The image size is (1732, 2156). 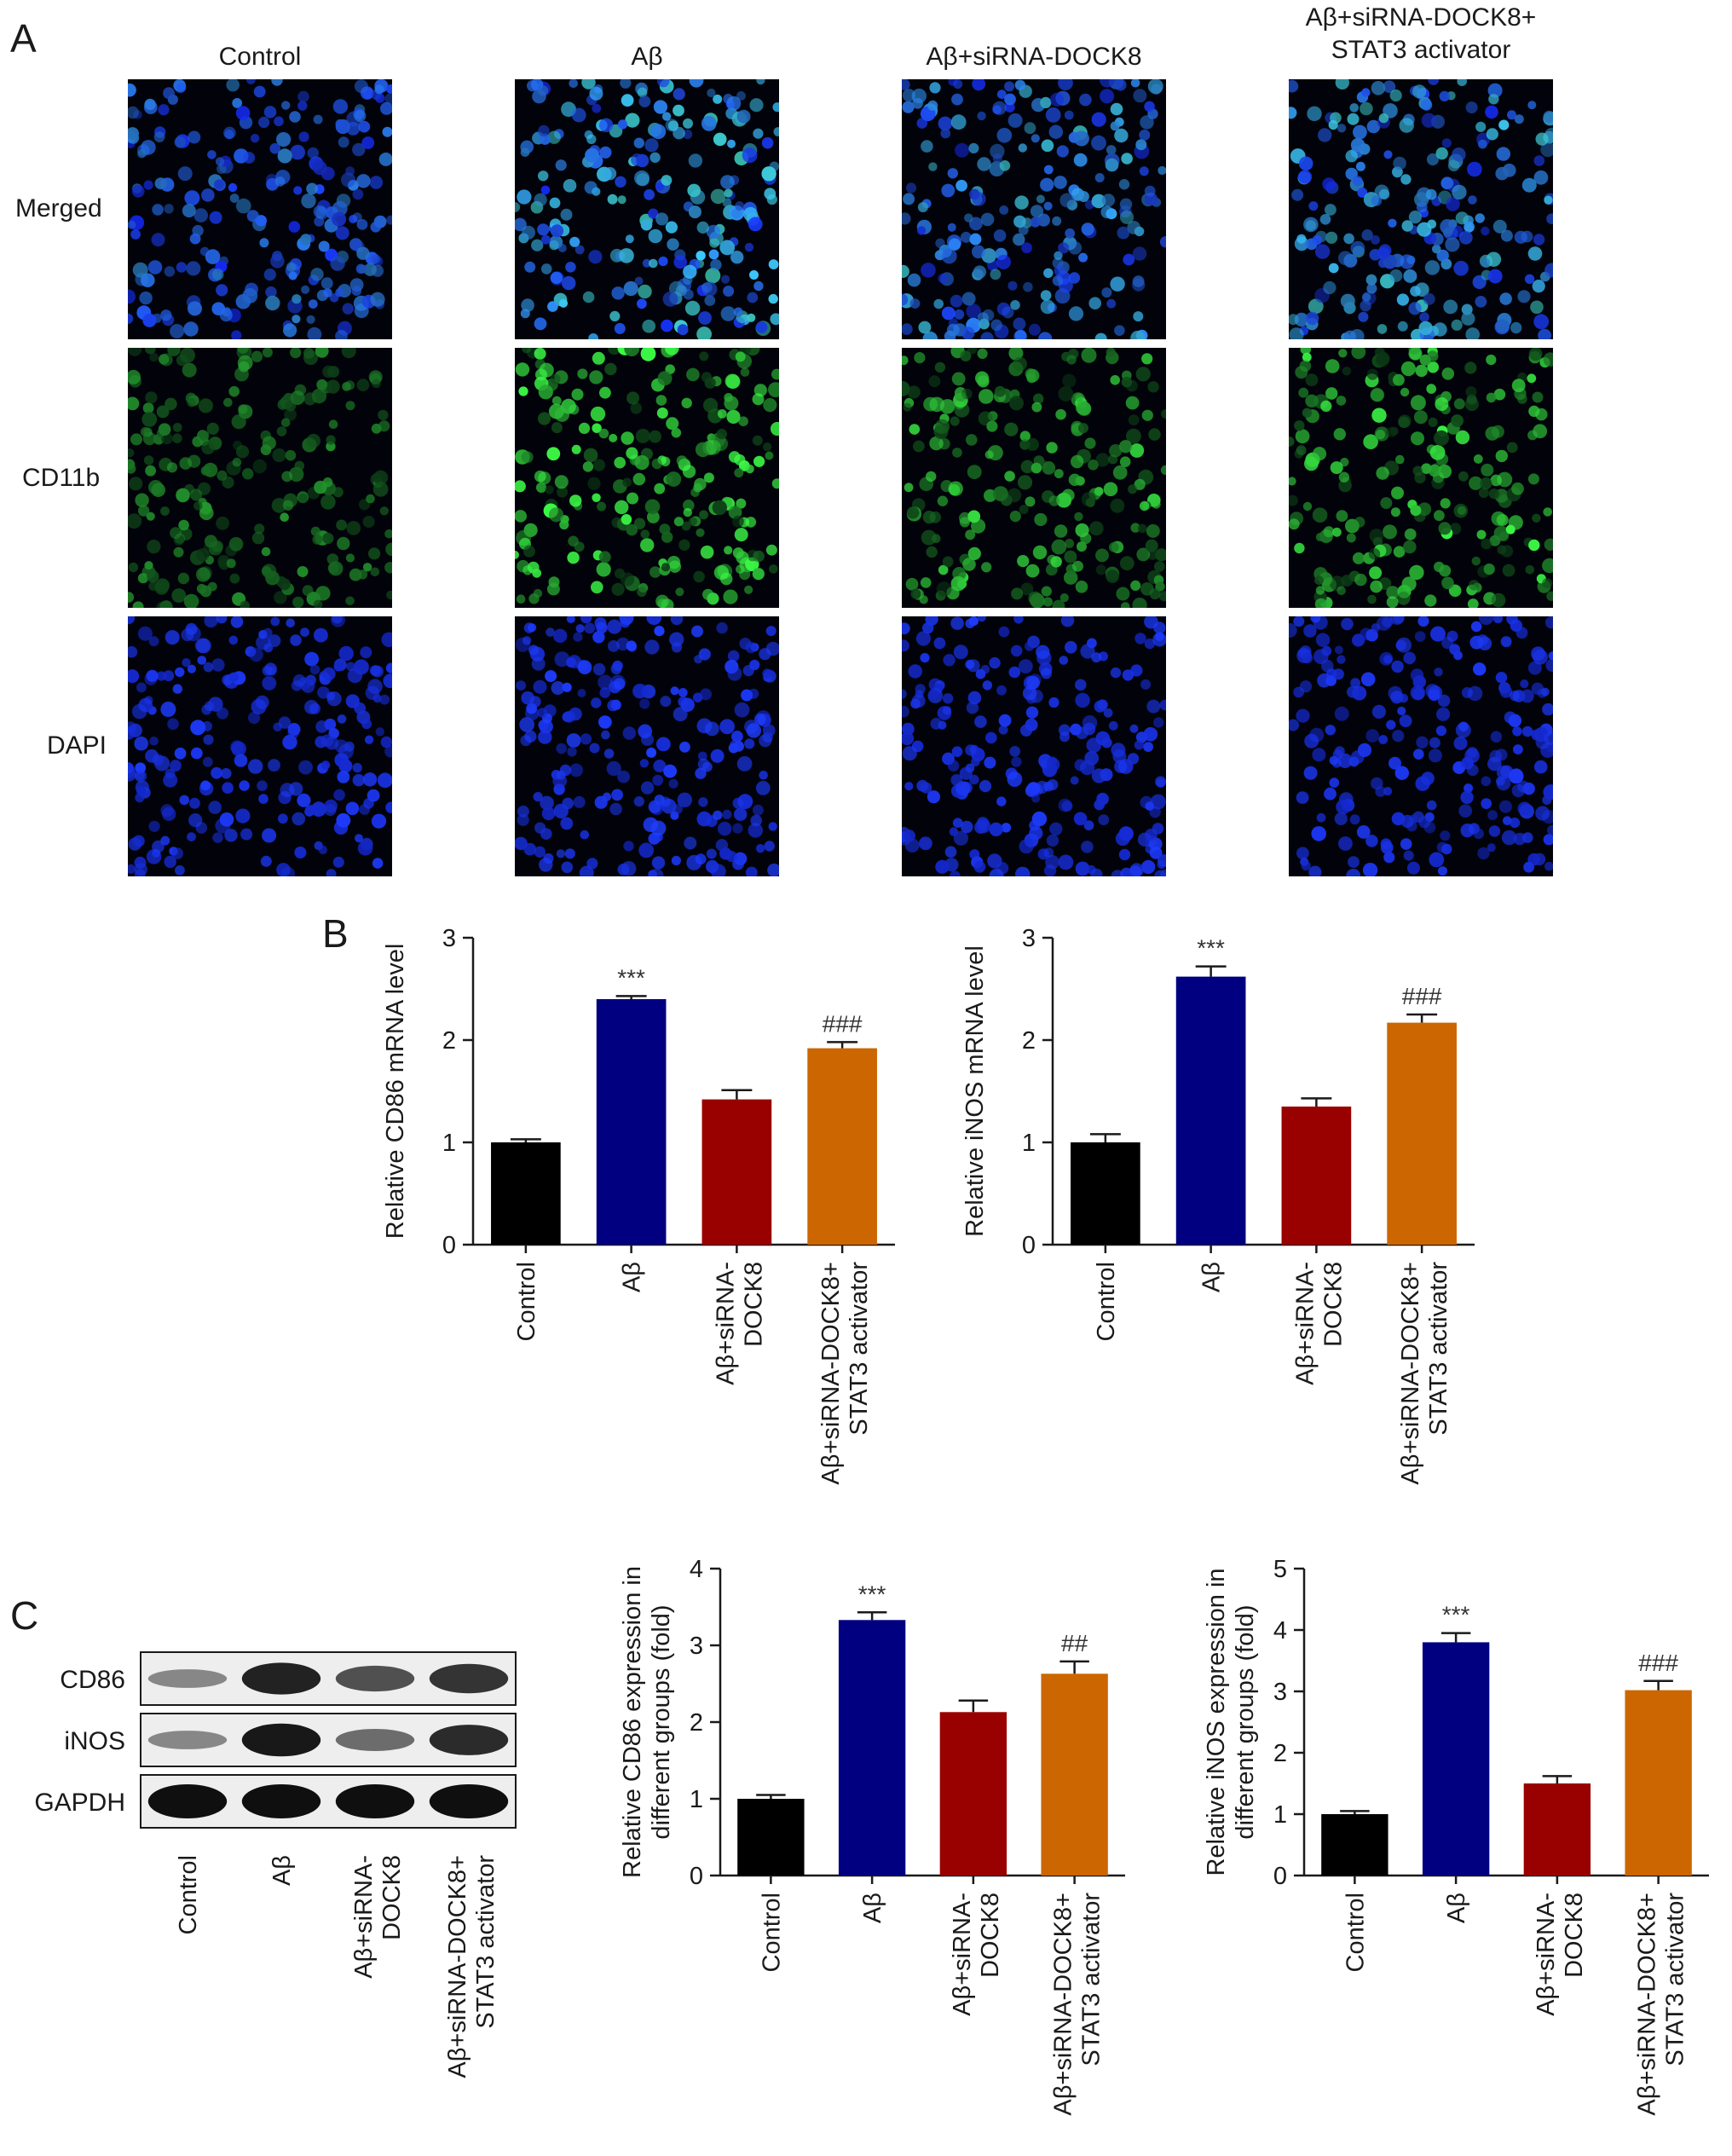 What do you see at coordinates (94, 1741) in the screenshot?
I see `blot-row-label: iNOS` at bounding box center [94, 1741].